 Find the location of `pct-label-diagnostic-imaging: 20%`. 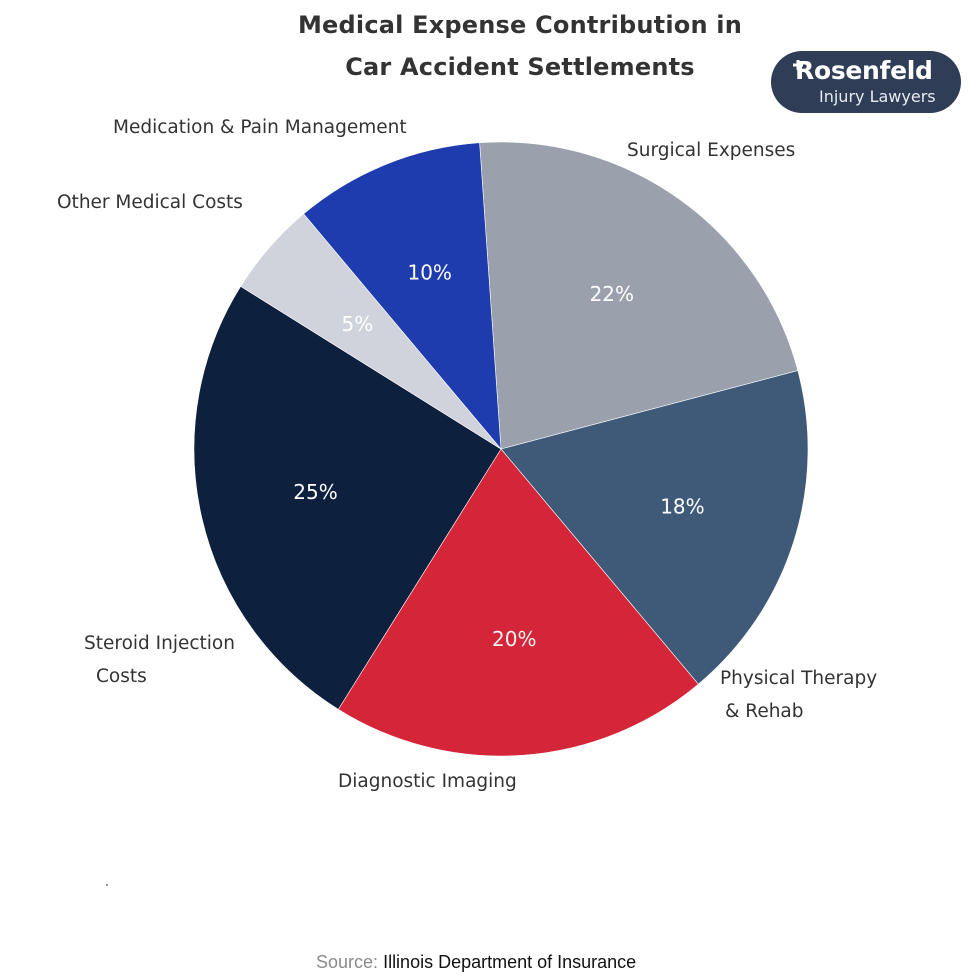

pct-label-diagnostic-imaging: 20% is located at coordinates (514, 639).